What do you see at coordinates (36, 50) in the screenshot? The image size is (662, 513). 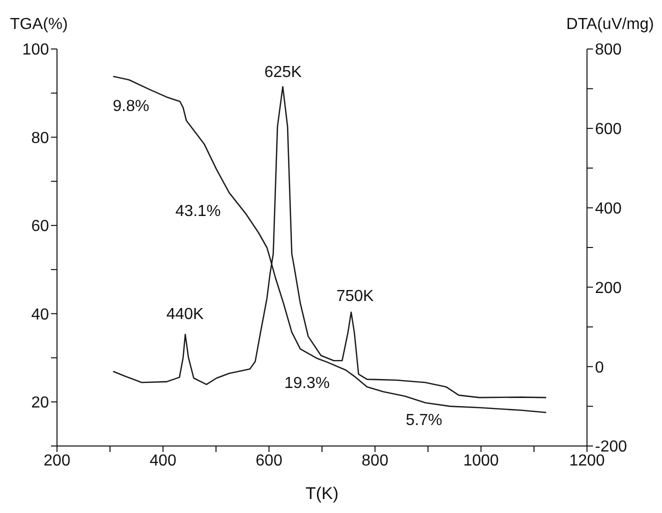 I see `y-tick-label: 100` at bounding box center [36, 50].